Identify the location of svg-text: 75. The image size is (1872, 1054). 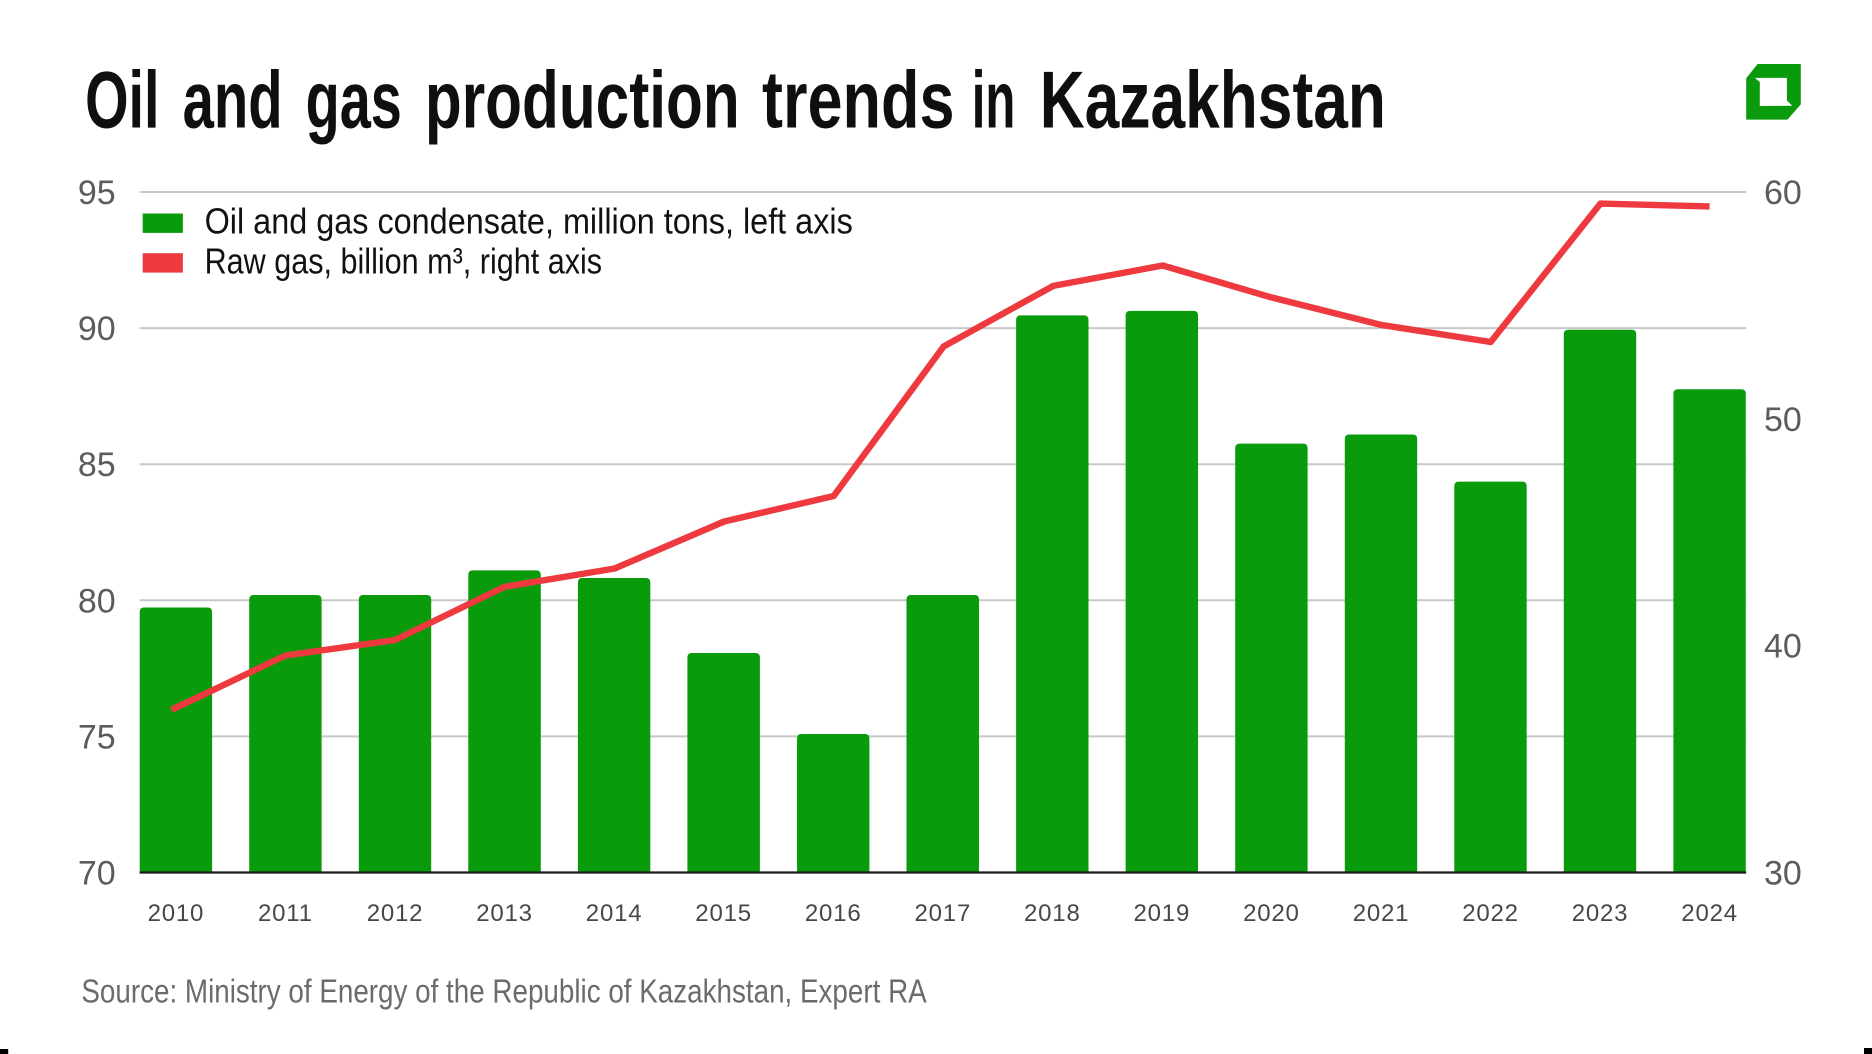
(97, 737).